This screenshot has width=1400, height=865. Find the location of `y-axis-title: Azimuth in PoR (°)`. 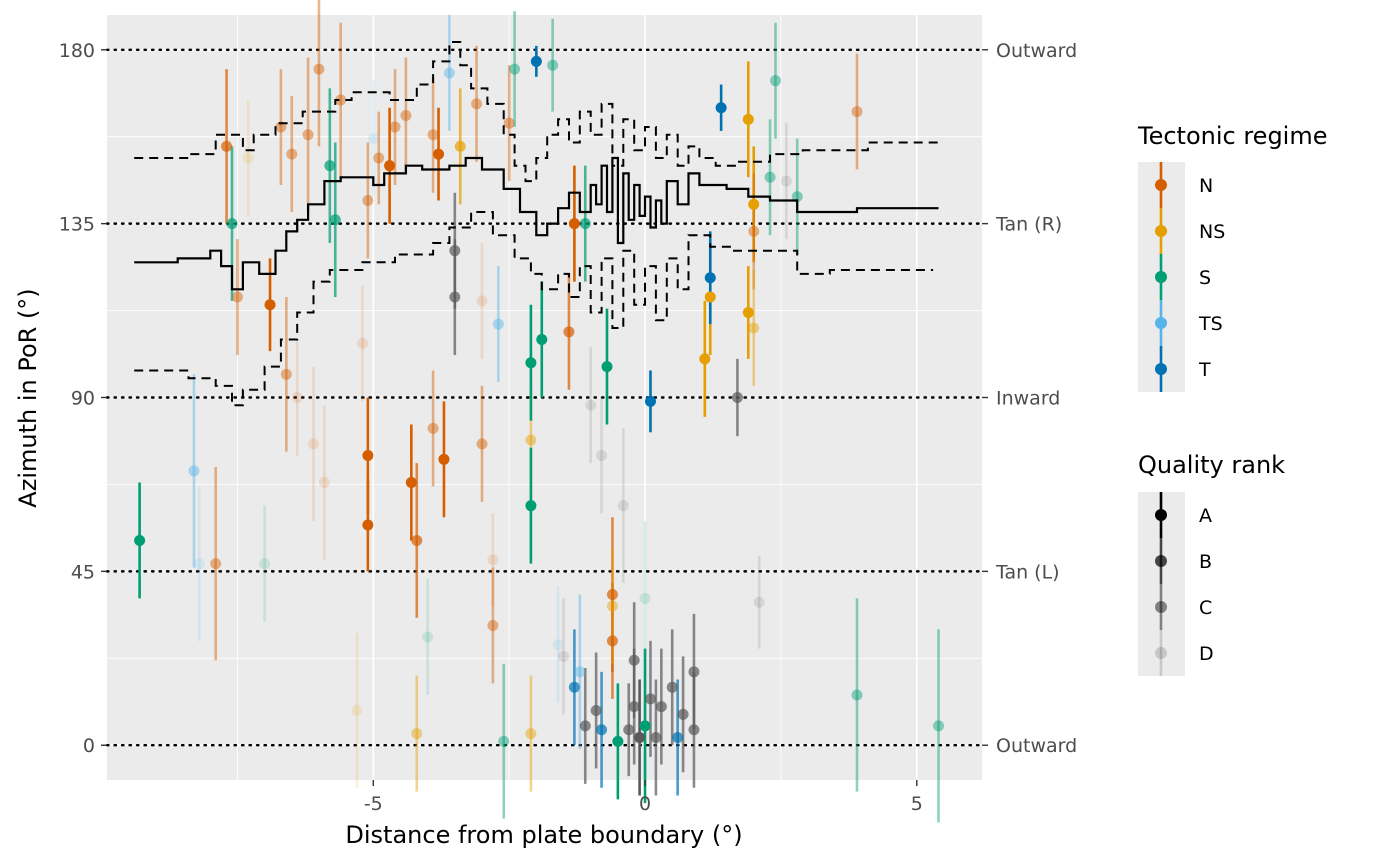

y-axis-title: Azimuth in PoR (°) is located at coordinates (28, 397).